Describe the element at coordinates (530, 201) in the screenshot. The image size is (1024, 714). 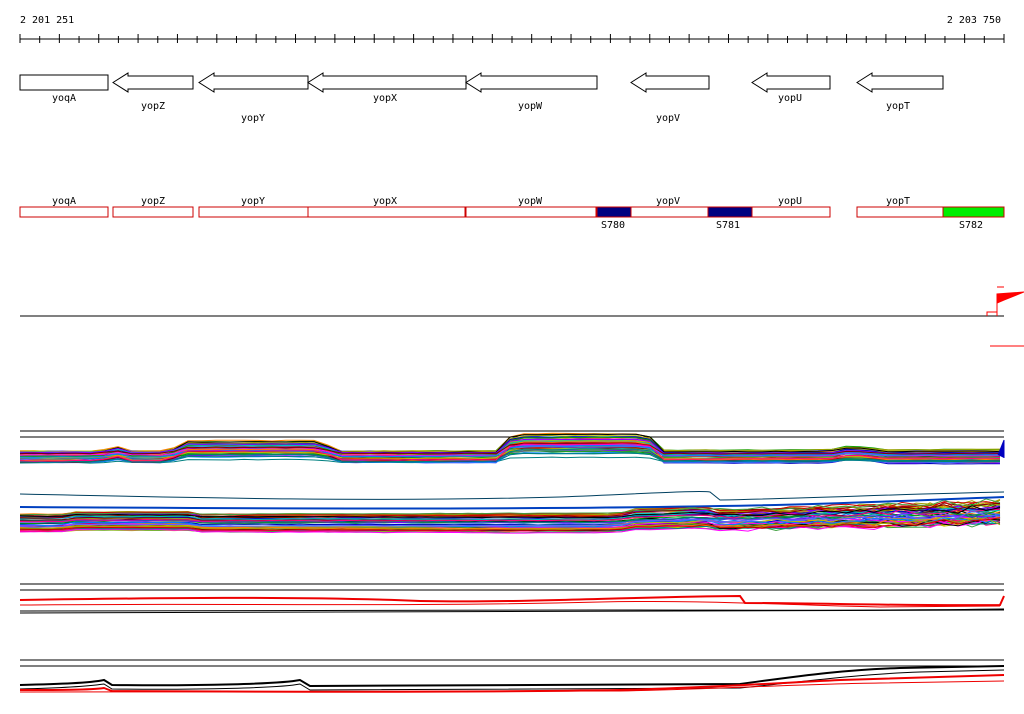
I see `segment-label: yopW` at that location.